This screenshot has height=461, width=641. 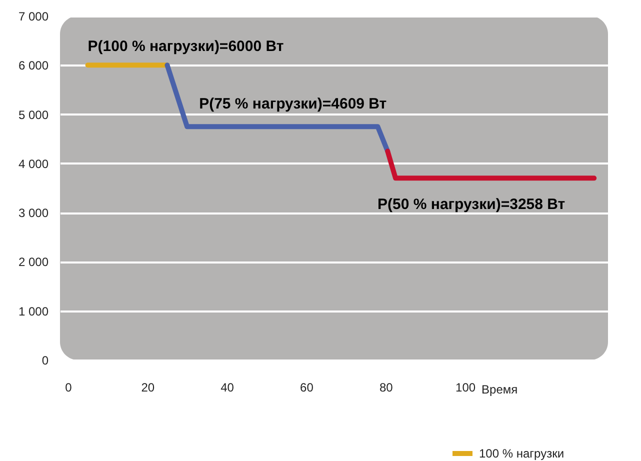 What do you see at coordinates (45, 361) in the screenshot?
I see `y-tick-label: 0` at bounding box center [45, 361].